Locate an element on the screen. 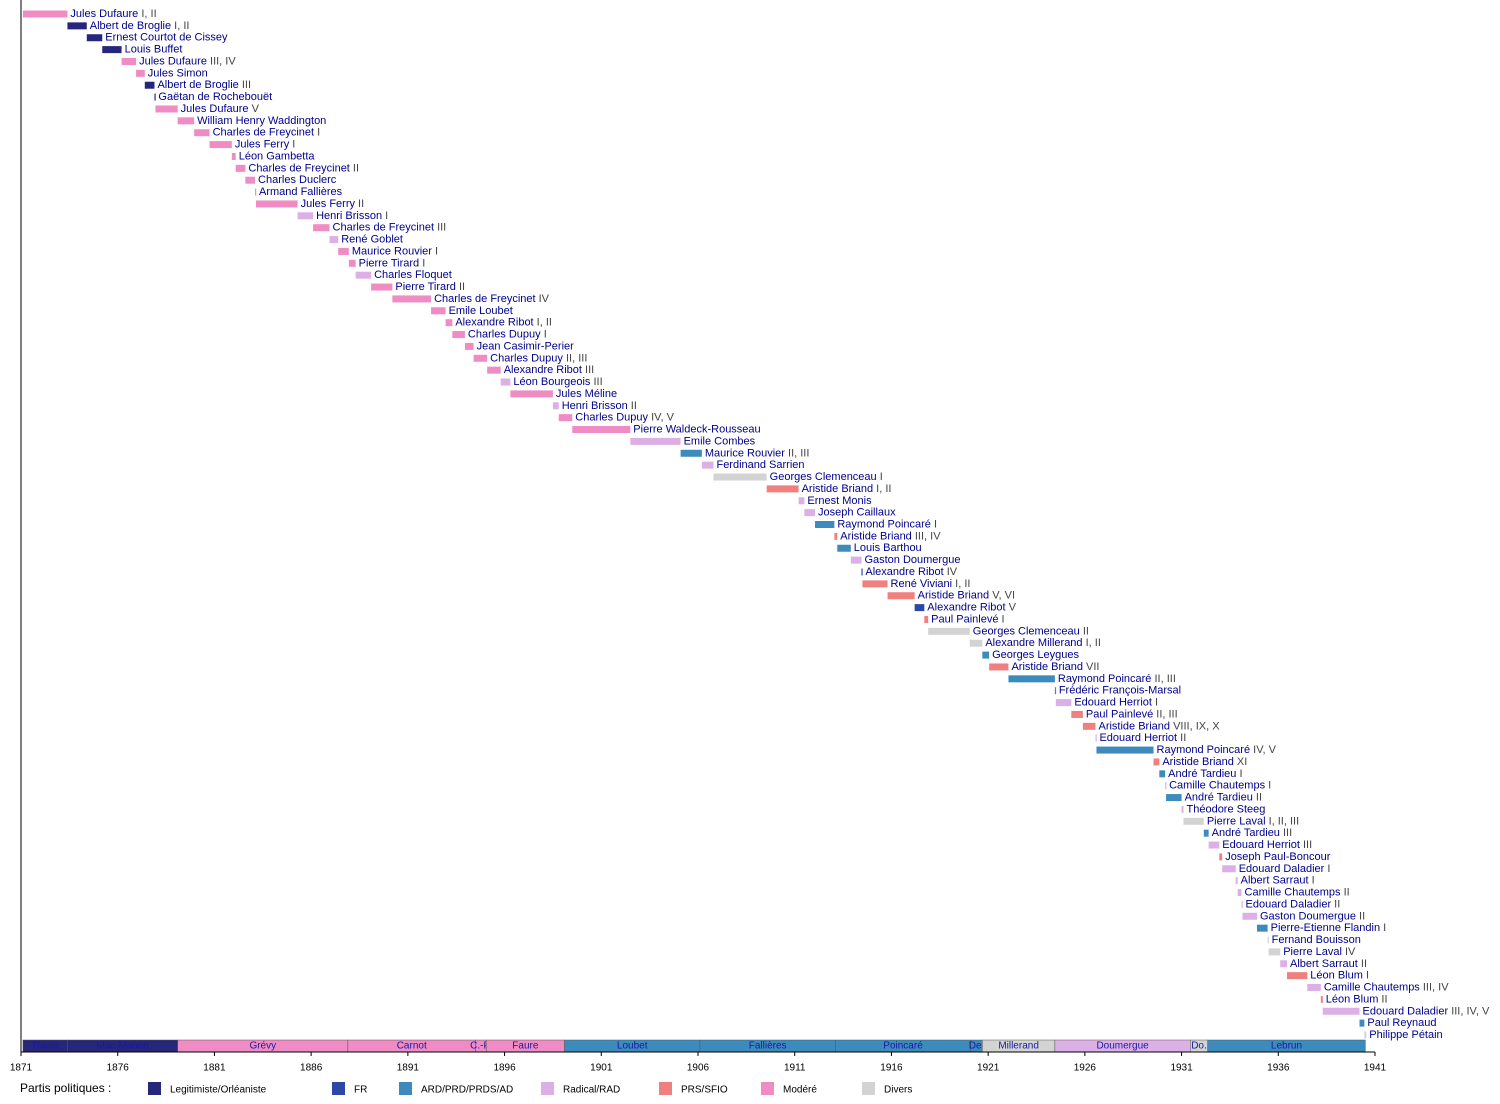 Image resolution: width=1500 pixels, height=1104 pixels. government-number: VIII, IX, X is located at coordinates (1195, 726).